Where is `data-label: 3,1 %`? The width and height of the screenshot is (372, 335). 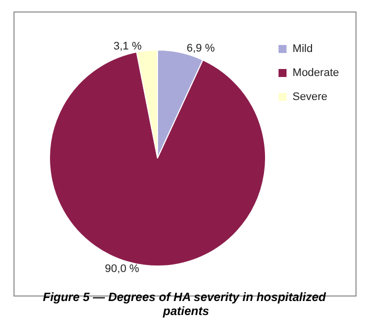 data-label: 3,1 % is located at coordinates (127, 46).